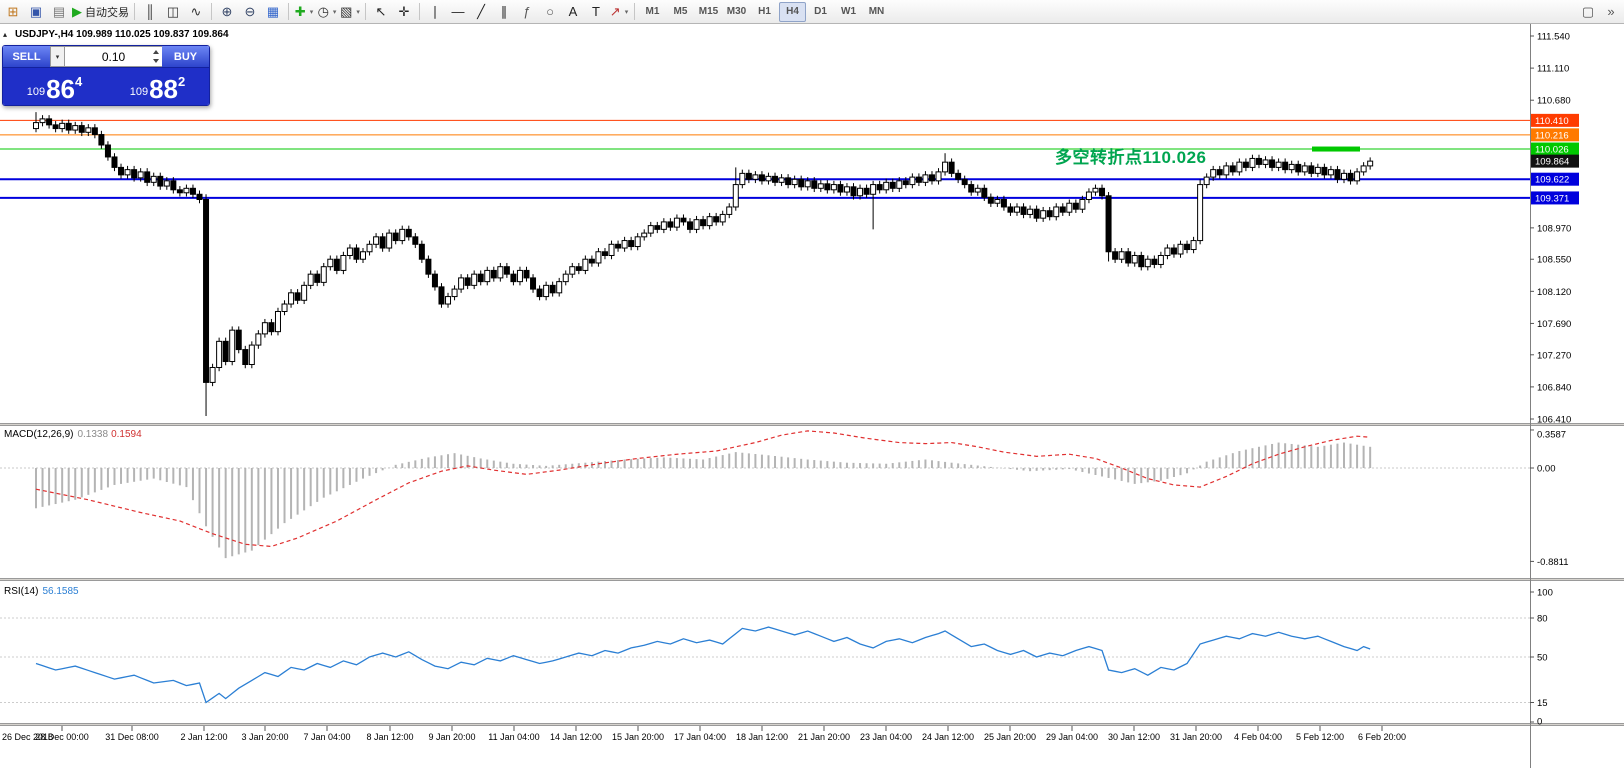 This screenshot has width=1624, height=768. Describe the element at coordinates (573, 12) in the screenshot. I see `text-icon: A` at that location.